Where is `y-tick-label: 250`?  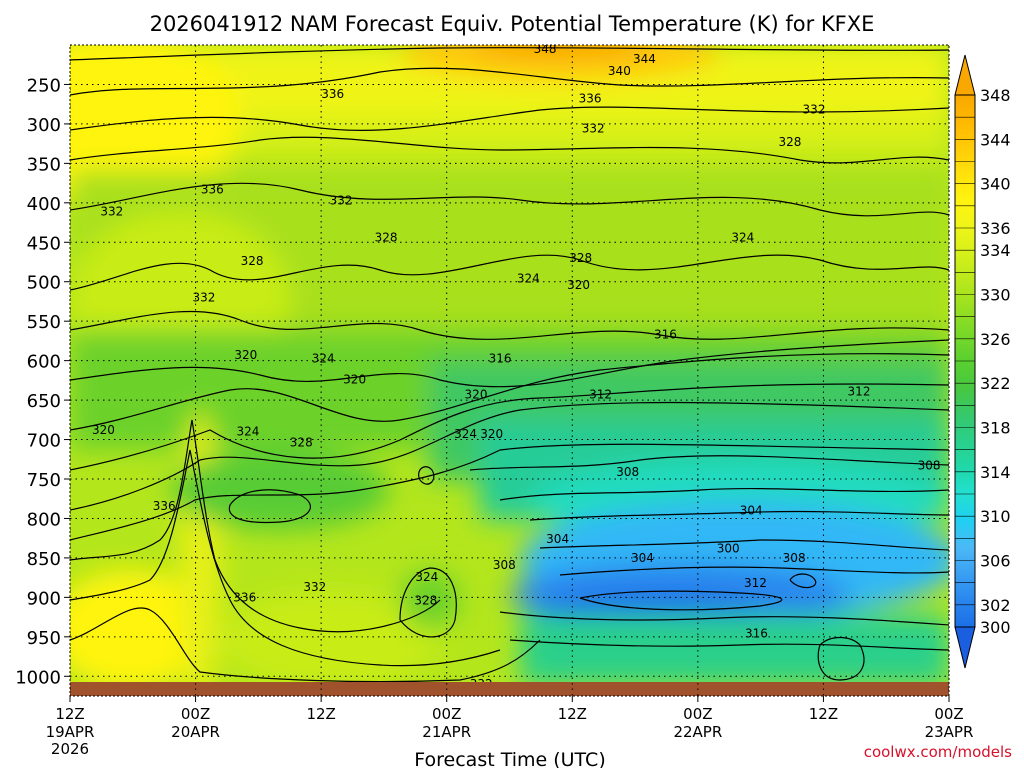
y-tick-label: 250 is located at coordinates (44, 85).